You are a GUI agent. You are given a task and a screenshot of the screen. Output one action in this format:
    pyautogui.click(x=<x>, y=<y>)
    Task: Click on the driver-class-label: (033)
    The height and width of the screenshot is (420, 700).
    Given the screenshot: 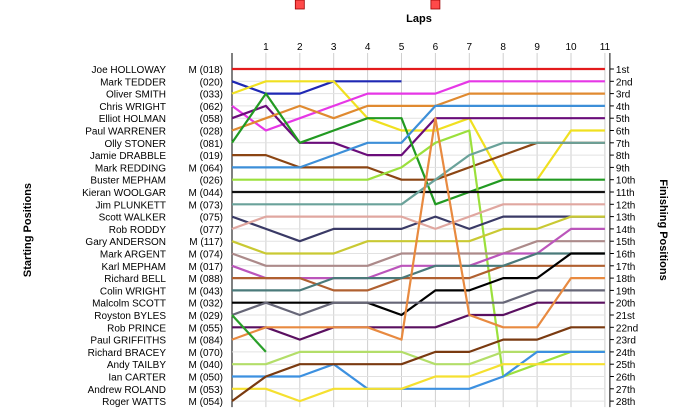 What is the action you would take?
    pyautogui.click(x=211, y=95)
    